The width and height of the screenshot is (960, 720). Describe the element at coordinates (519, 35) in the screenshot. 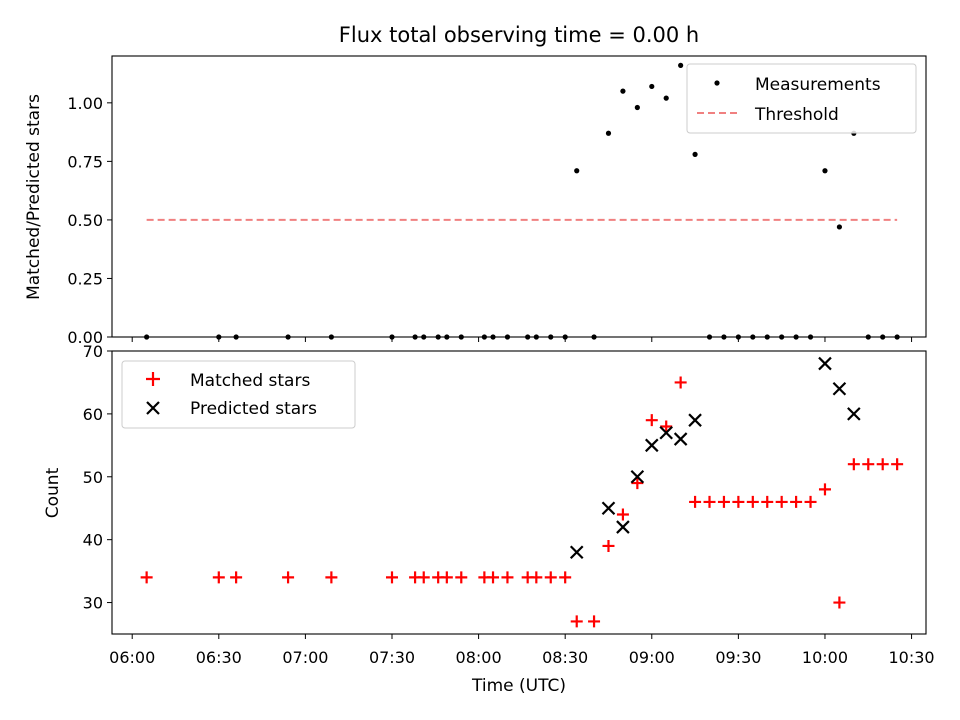

I see `chart-title: Flux total observing time = 0.00 h` at that location.